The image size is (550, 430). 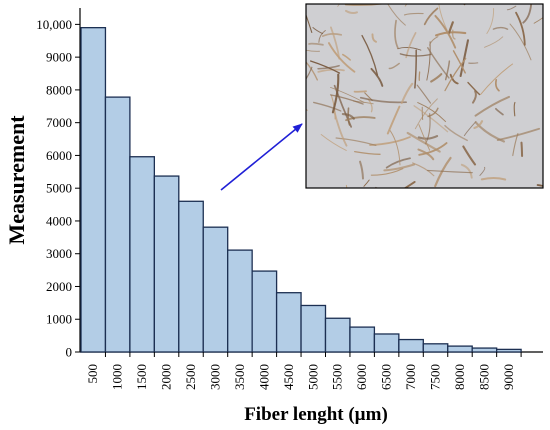 What do you see at coordinates (435, 377) in the screenshot?
I see `x-tick-label: 7500` at bounding box center [435, 377].